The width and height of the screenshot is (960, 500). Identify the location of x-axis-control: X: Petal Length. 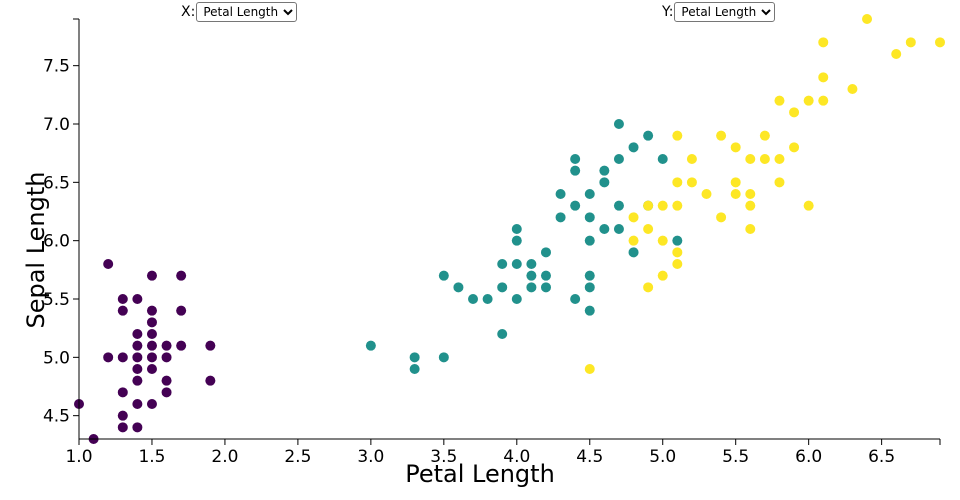
(239, 12).